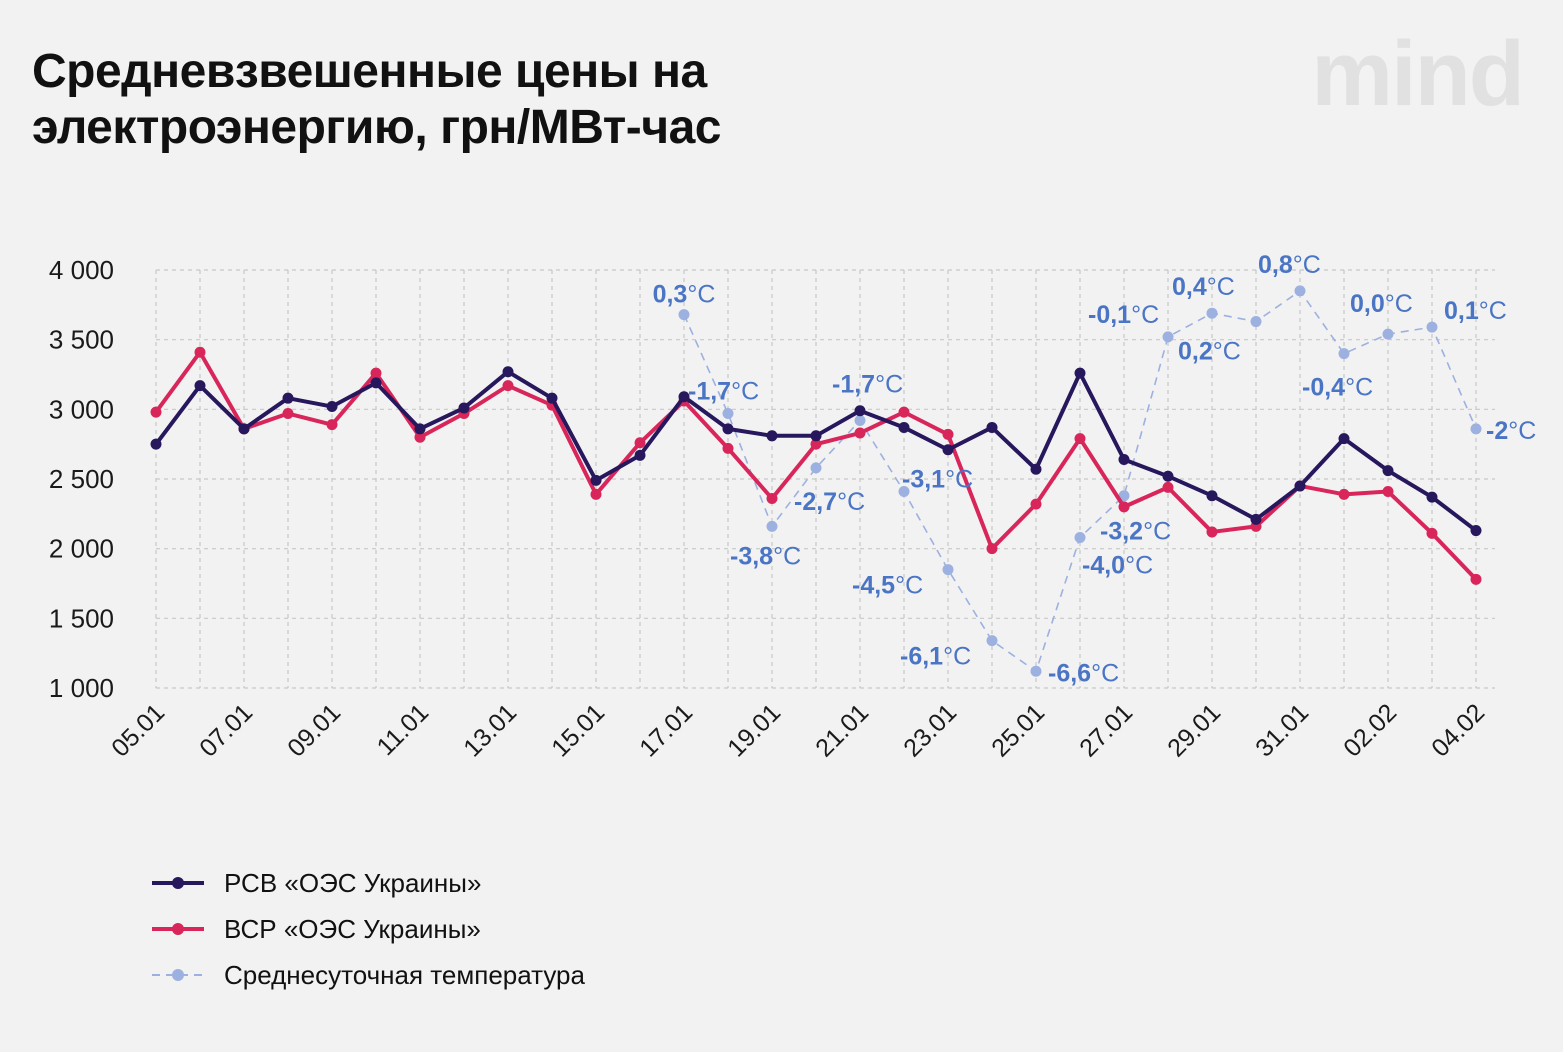 The image size is (1563, 1052). What do you see at coordinates (377, 127) in the screenshot?
I see `title-line-2: электроэнергию, грн/МВт-час` at bounding box center [377, 127].